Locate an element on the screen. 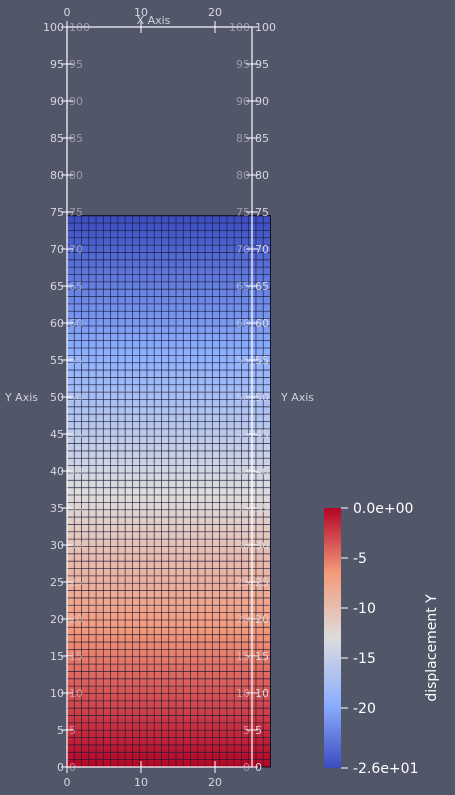 The height and width of the screenshot is (795, 455). y-axis-title-right: Y Axis is located at coordinates (297, 397).